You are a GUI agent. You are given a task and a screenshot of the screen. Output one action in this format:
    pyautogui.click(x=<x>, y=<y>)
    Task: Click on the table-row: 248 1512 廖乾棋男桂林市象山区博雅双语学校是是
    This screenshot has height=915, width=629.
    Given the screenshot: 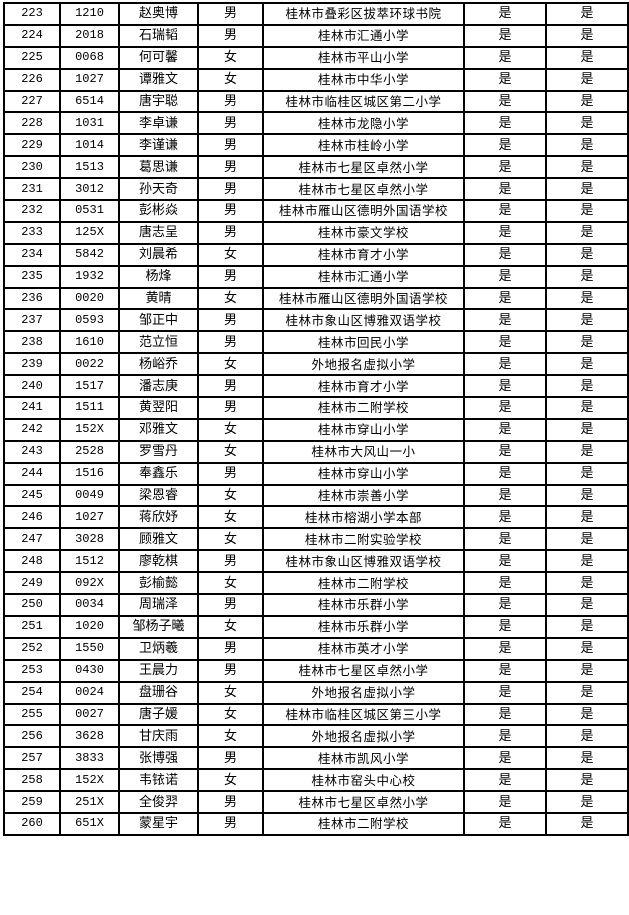 What is the action you would take?
    pyautogui.click(x=316, y=561)
    